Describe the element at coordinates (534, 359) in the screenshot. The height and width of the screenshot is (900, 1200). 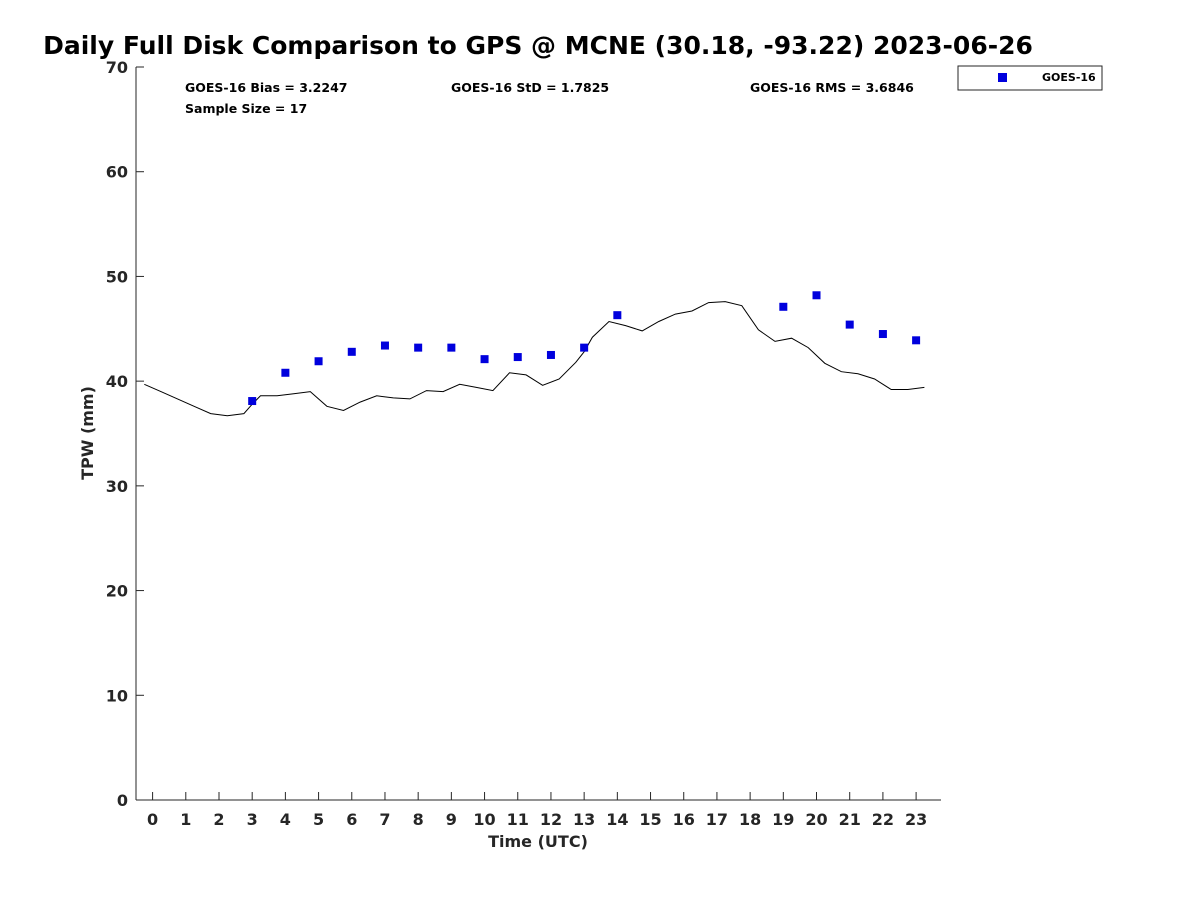
I see `gps-tpw-line` at that location.